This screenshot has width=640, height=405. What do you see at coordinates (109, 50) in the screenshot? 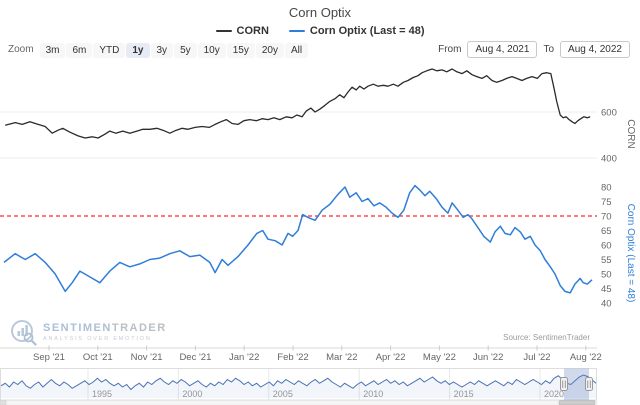
I see `zoom-button-ytd: YTD` at bounding box center [109, 50].